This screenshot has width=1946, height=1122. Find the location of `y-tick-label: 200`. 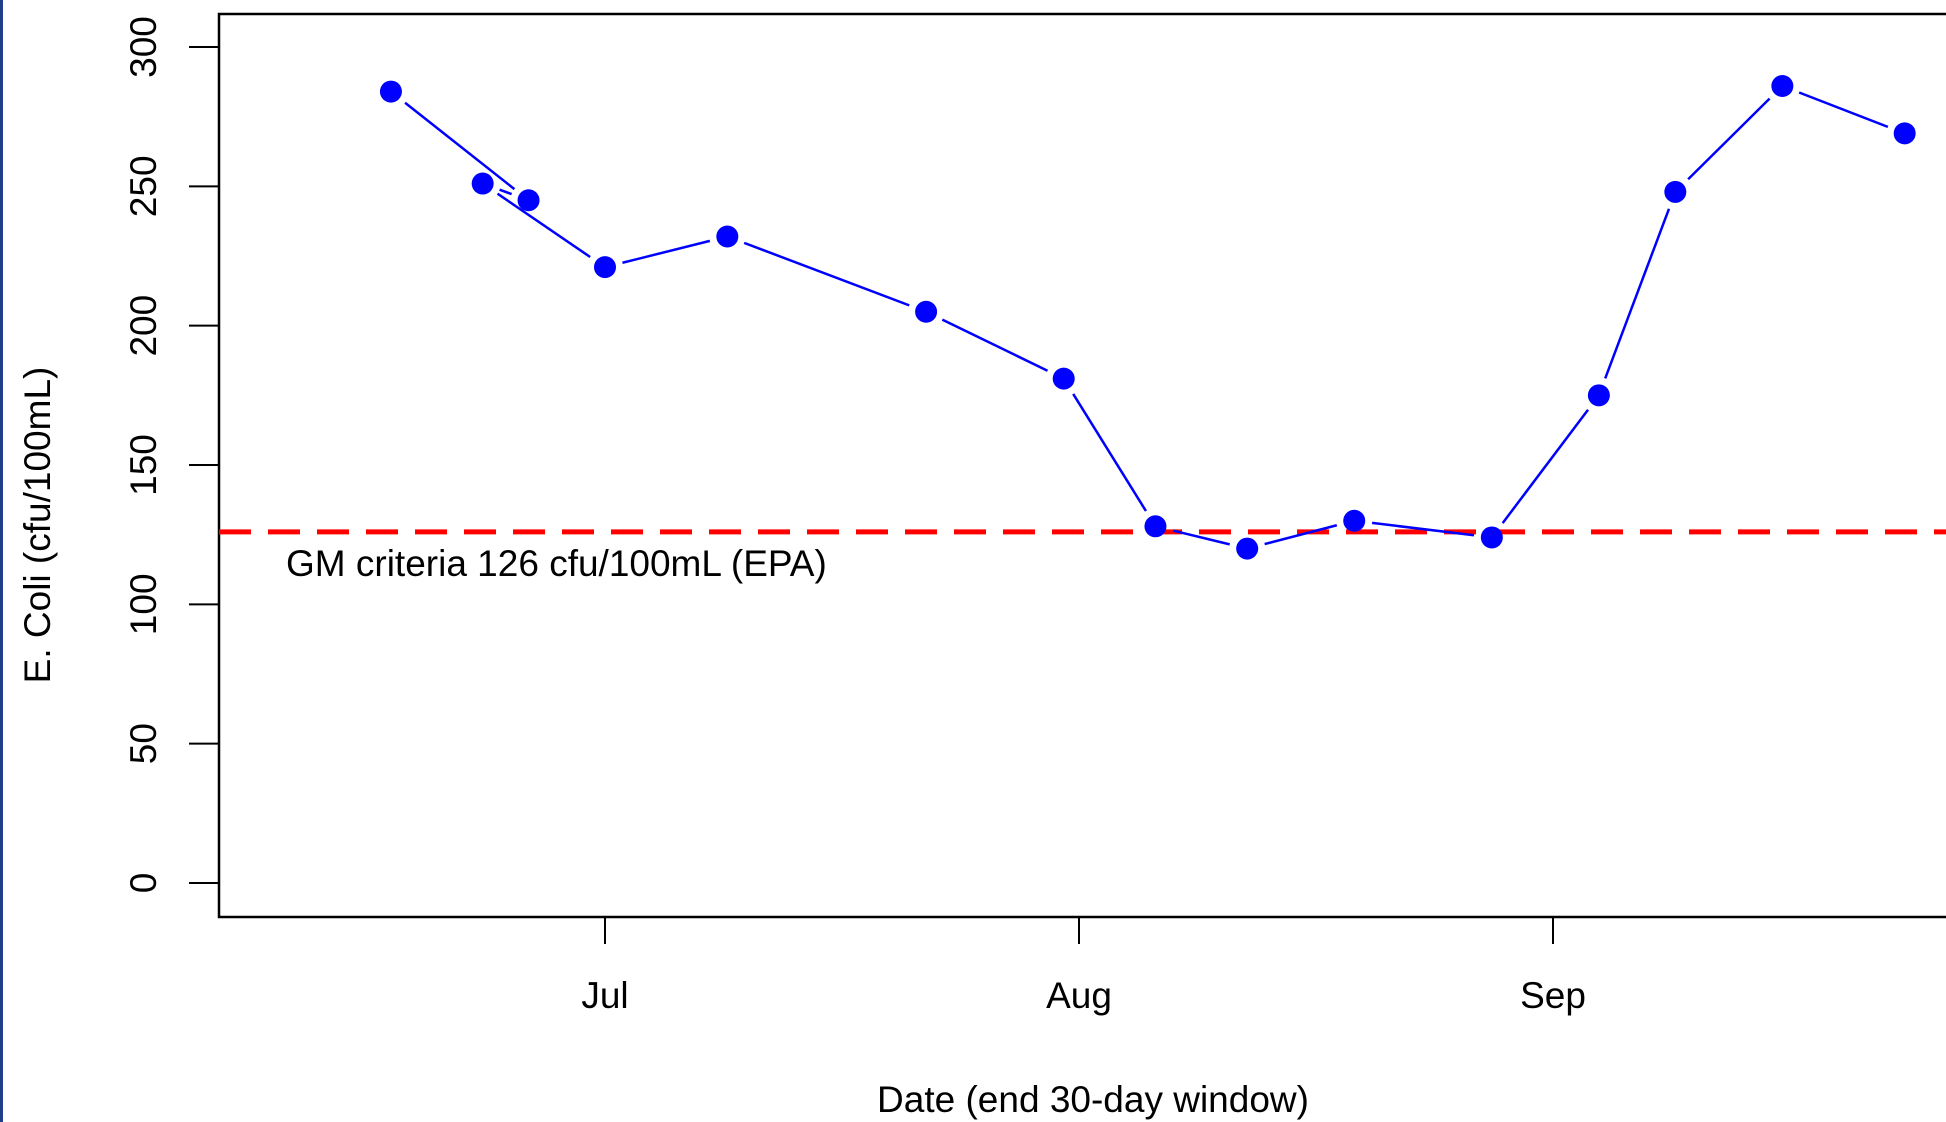

y-tick-label: 200 is located at coordinates (143, 326).